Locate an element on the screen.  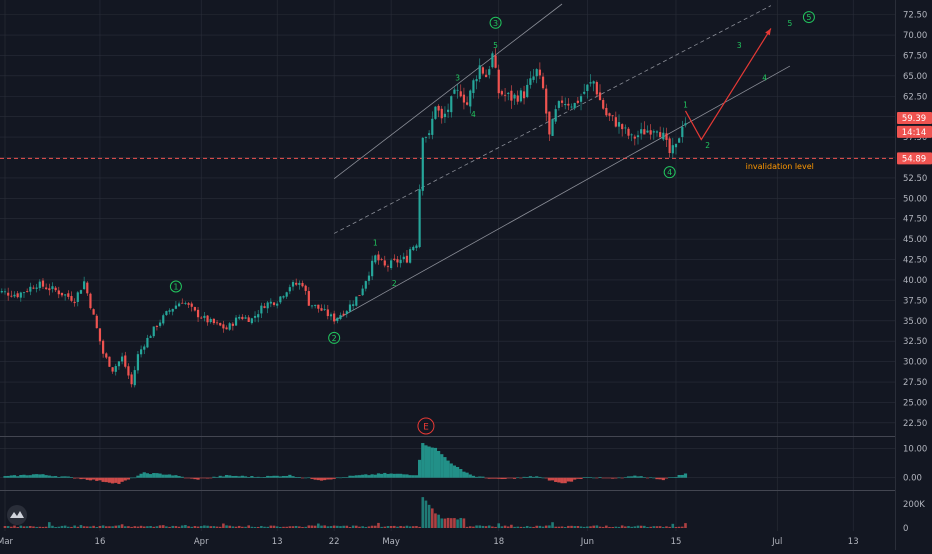
earnings-marker: E is located at coordinates (426, 426).